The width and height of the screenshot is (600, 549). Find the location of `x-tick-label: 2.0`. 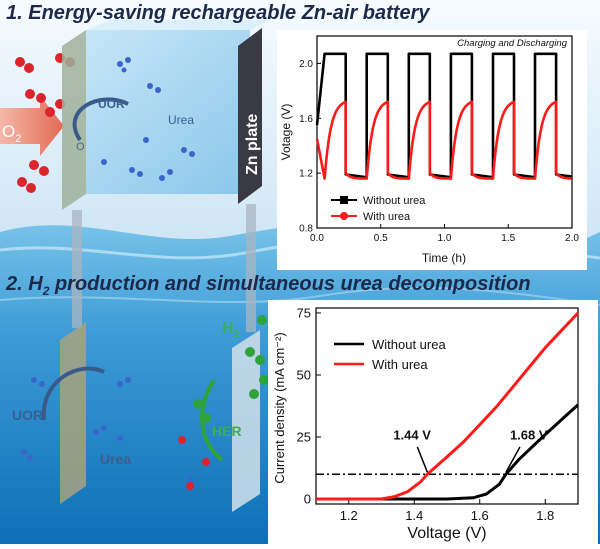

x-tick-label: 2.0 is located at coordinates (572, 238).